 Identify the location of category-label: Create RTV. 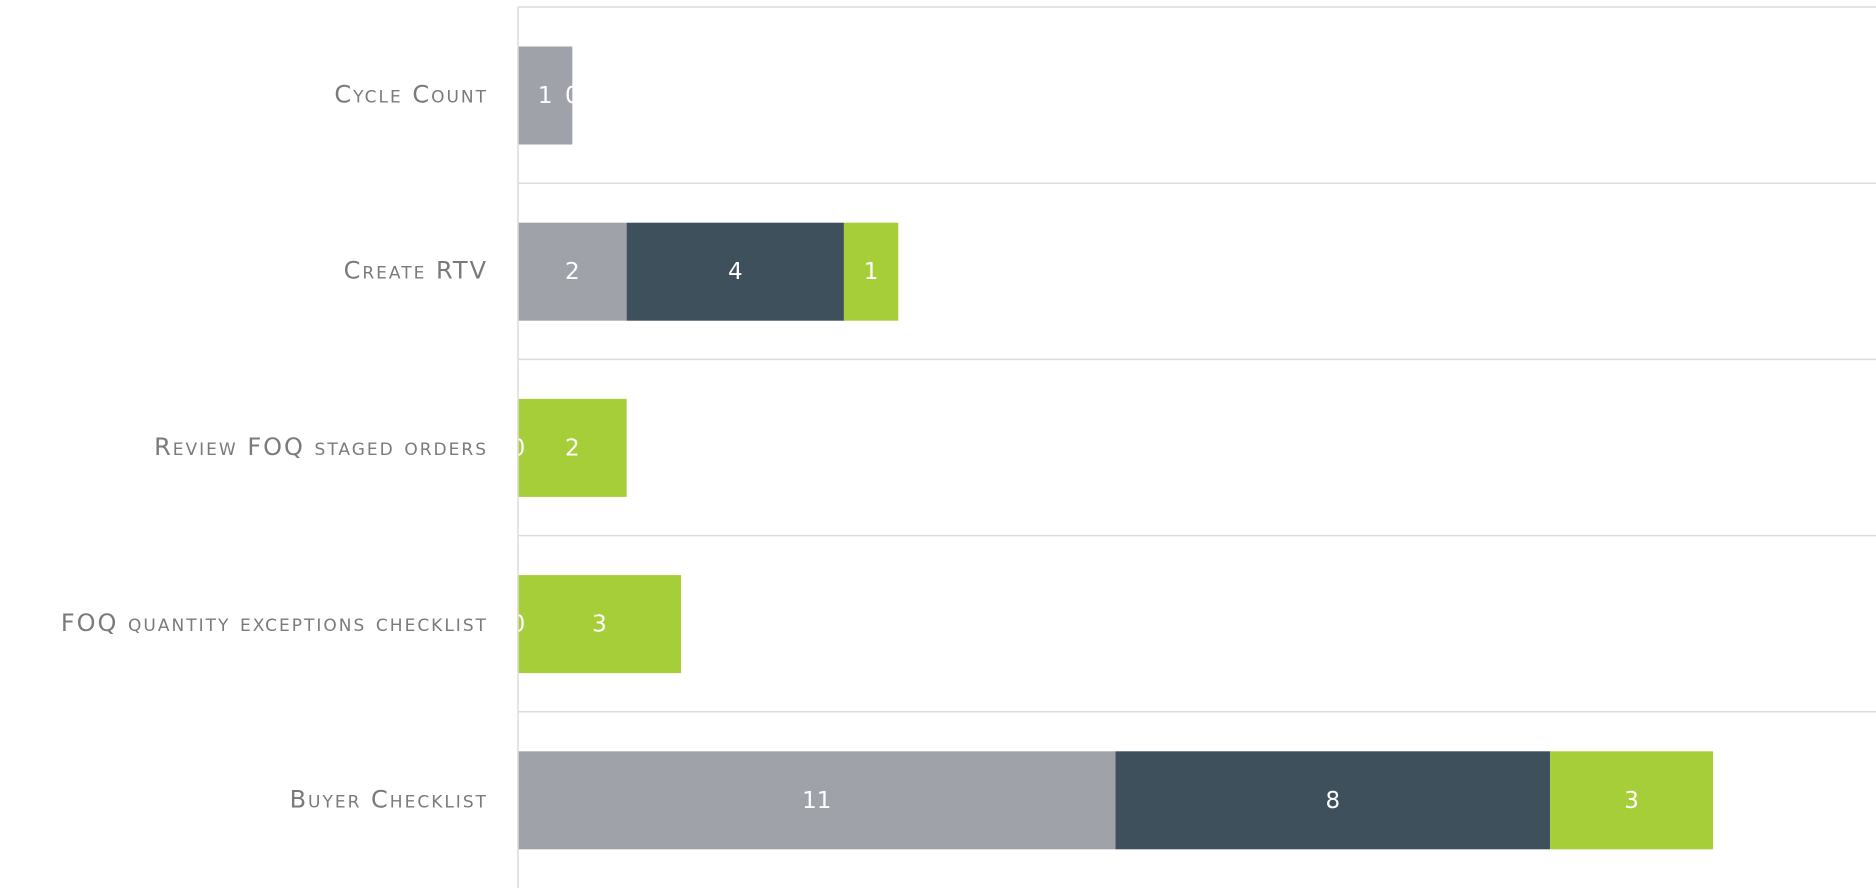
(416, 271).